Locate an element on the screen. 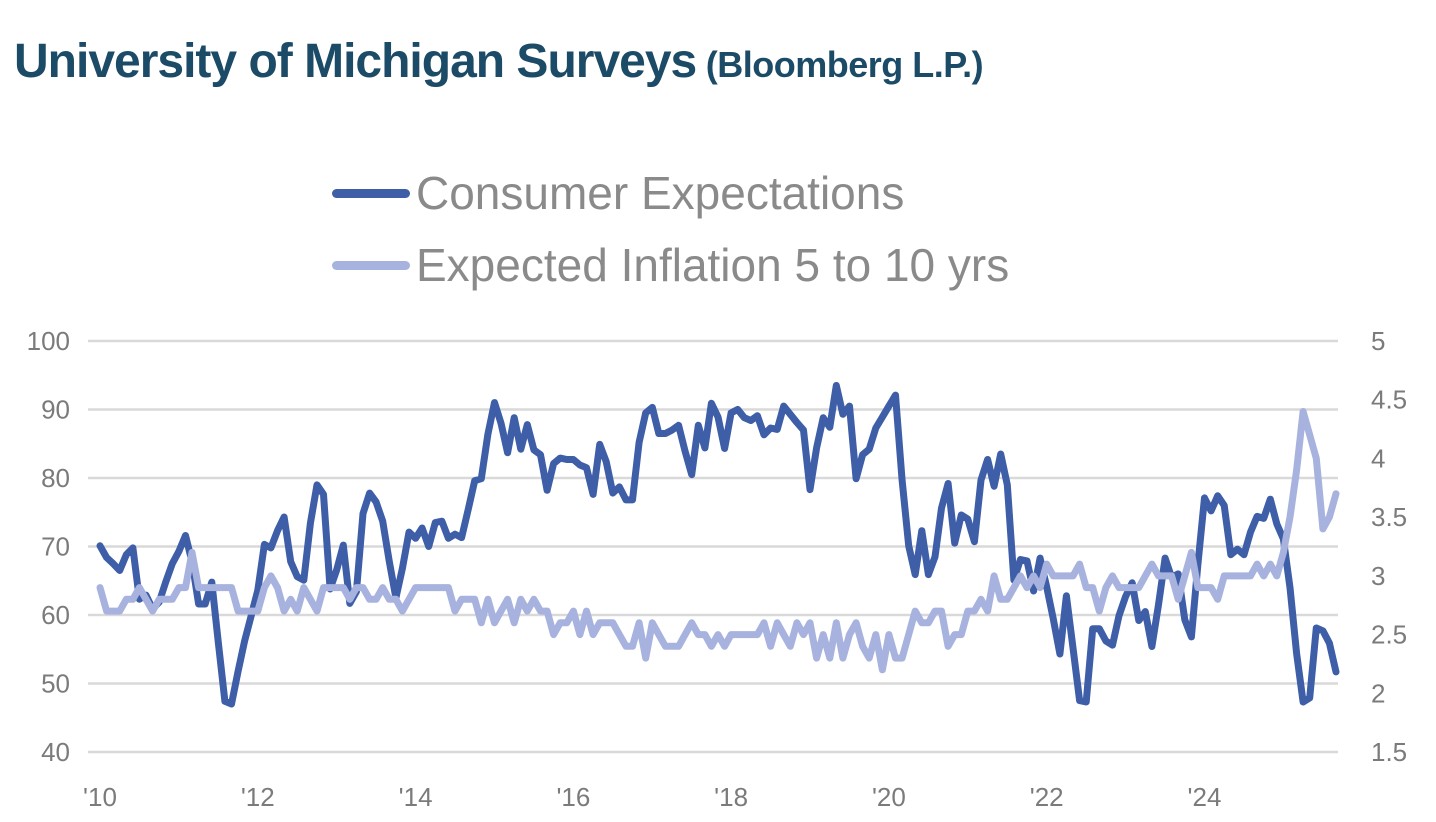  right-axis-tick-label: 2.5 is located at coordinates (1389, 635).